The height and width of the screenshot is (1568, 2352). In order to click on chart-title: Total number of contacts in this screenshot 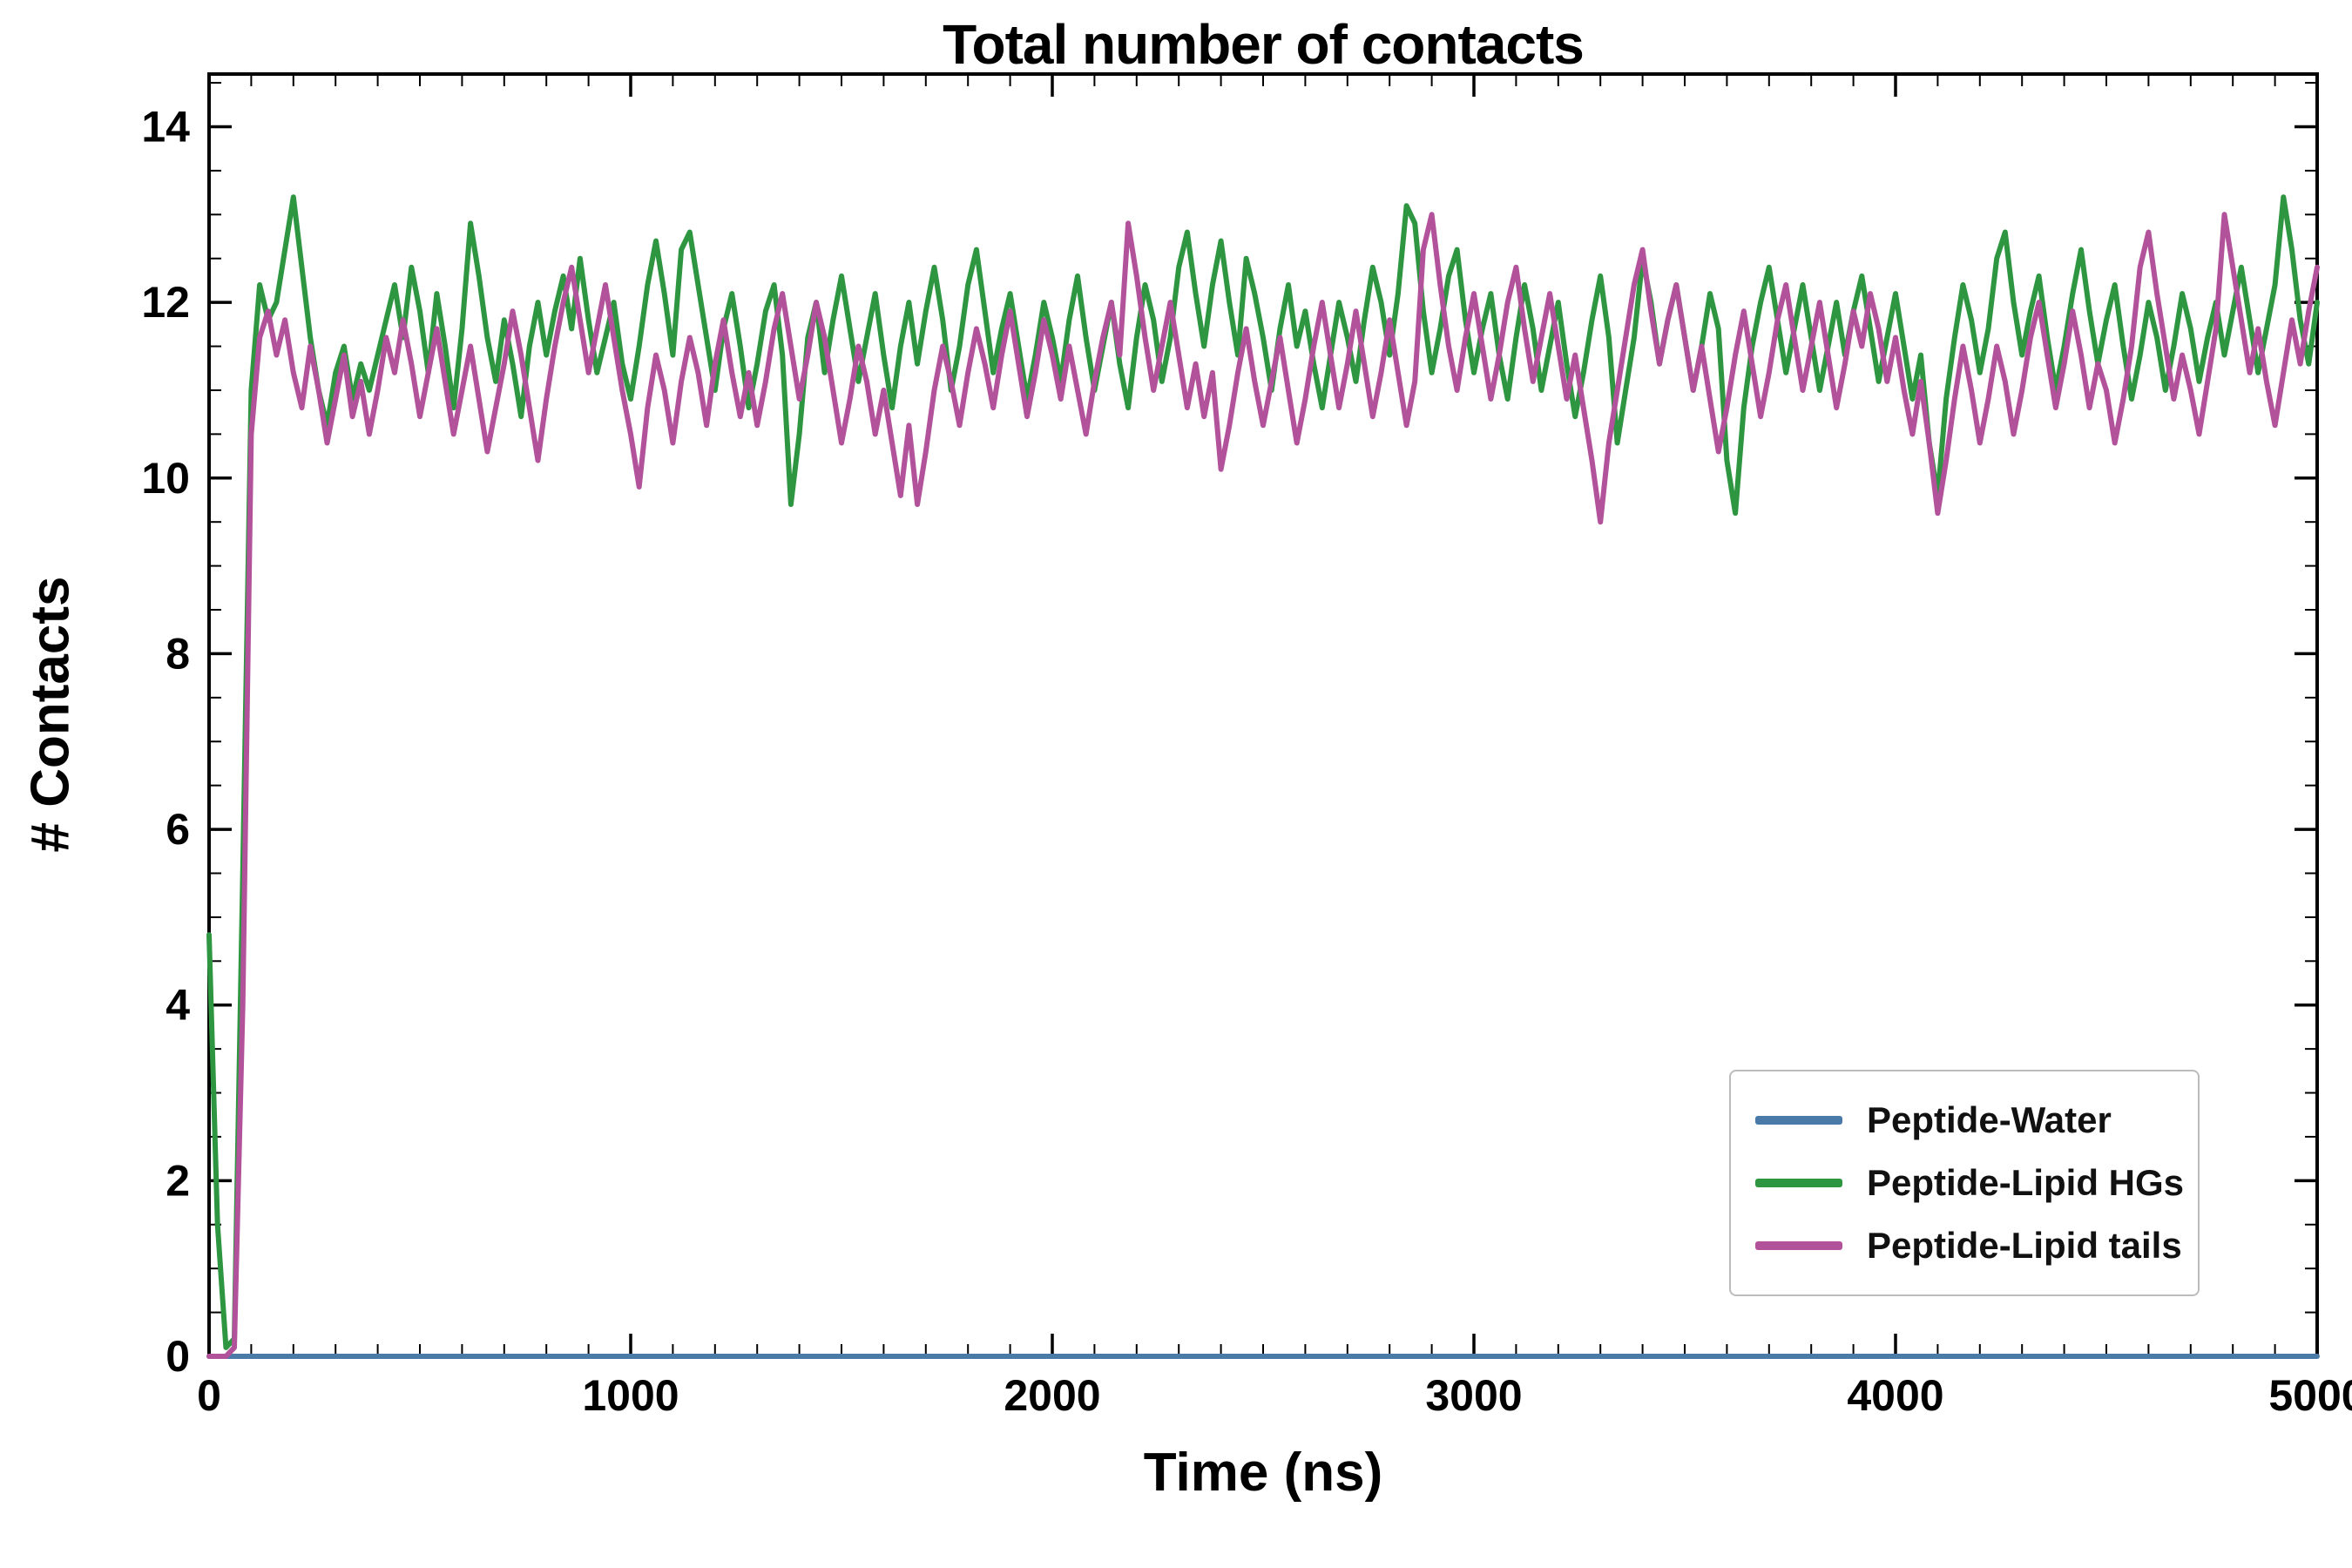, I will do `click(1264, 44)`.